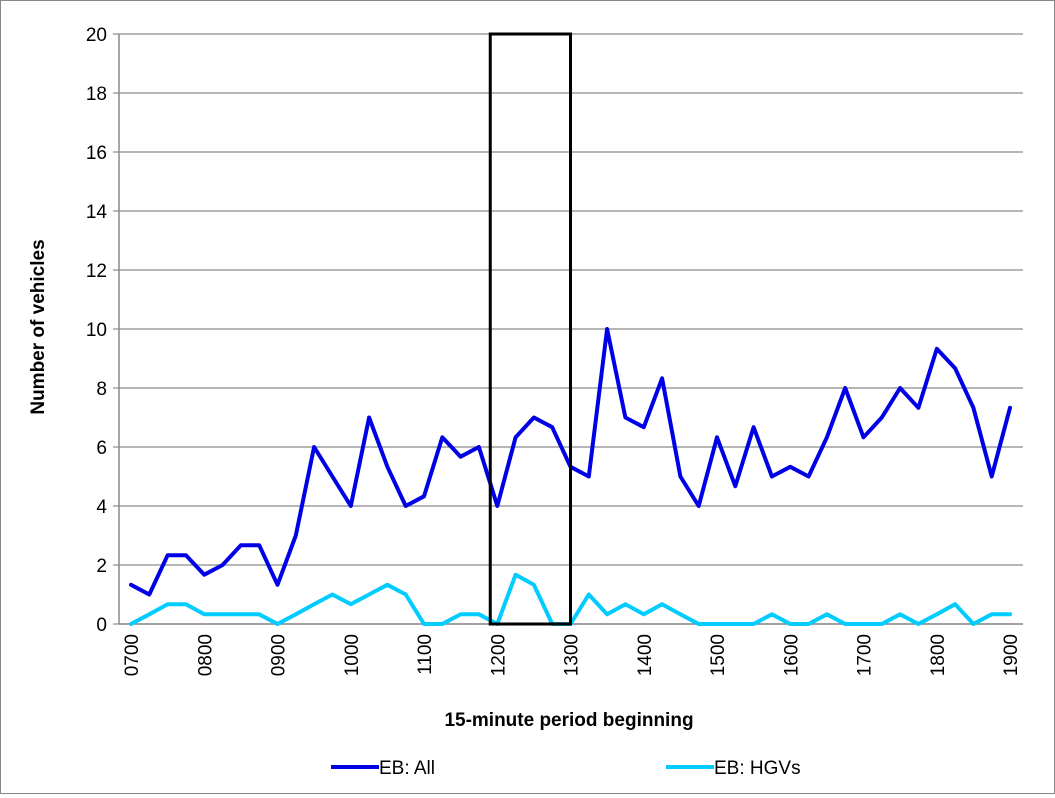  What do you see at coordinates (96, 94) in the screenshot?
I see `y-tick-label: 18` at bounding box center [96, 94].